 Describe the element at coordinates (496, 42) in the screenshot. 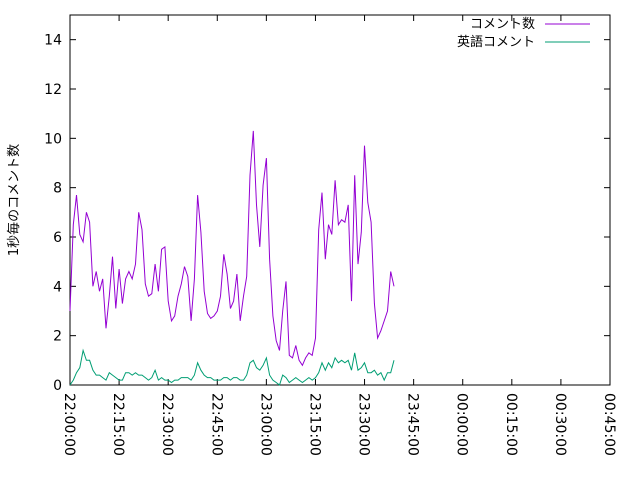

I see `legend-label-1: 英語コメント` at that location.